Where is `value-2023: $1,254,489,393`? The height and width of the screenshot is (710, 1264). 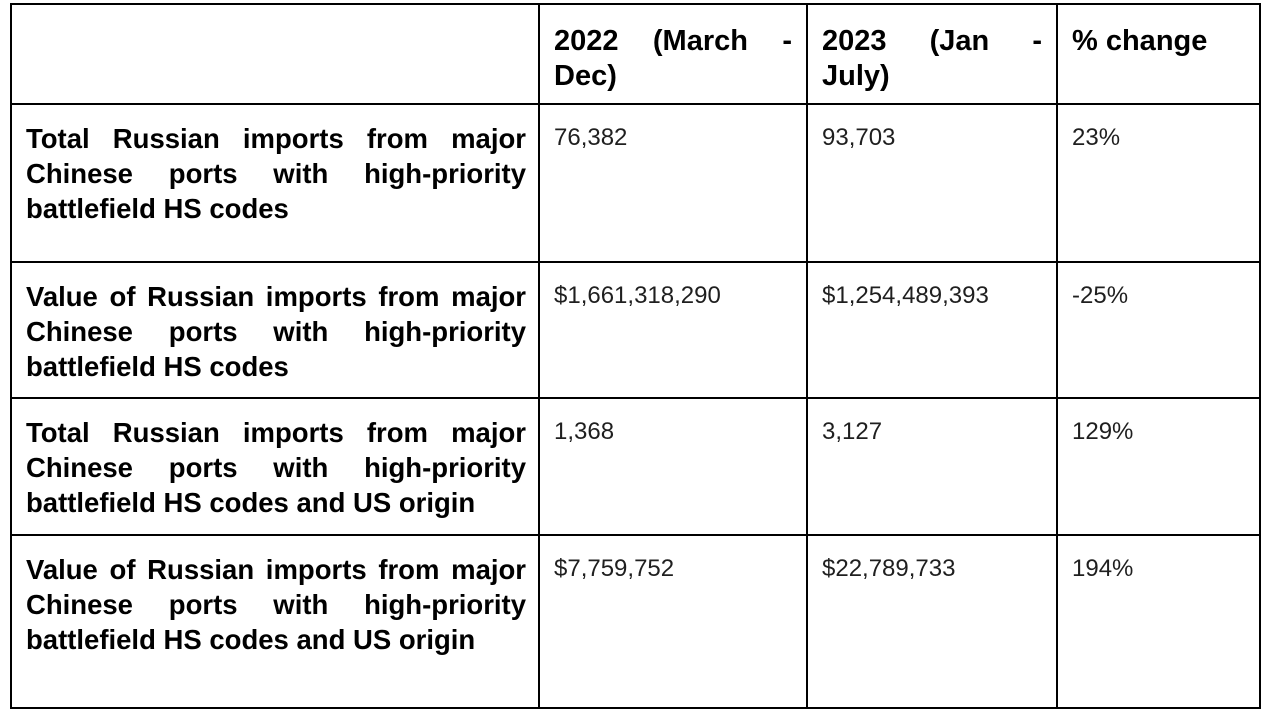
value-2023: $1,254,489,393 is located at coordinates (905, 295).